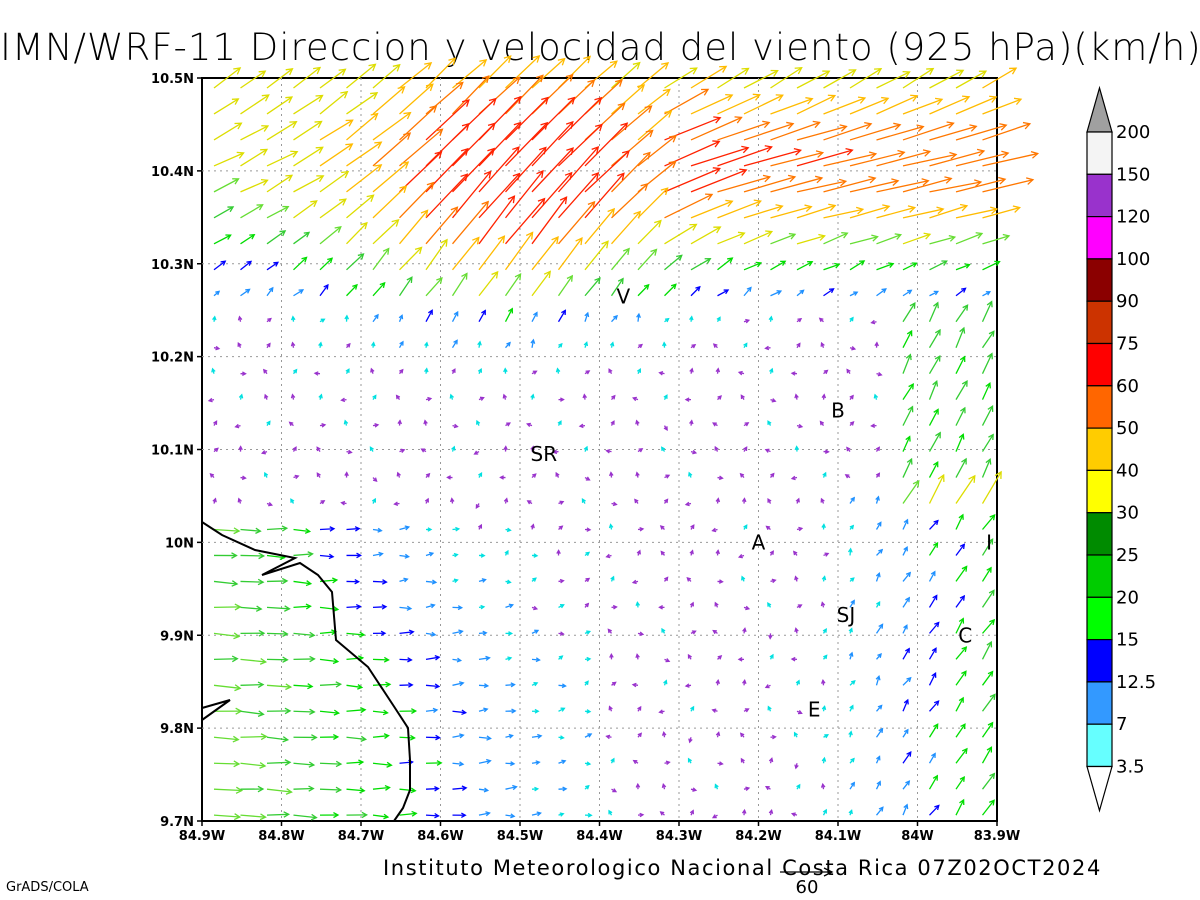  Describe the element at coordinates (1127, 597) in the screenshot. I see `colorbar-label: 20` at that location.